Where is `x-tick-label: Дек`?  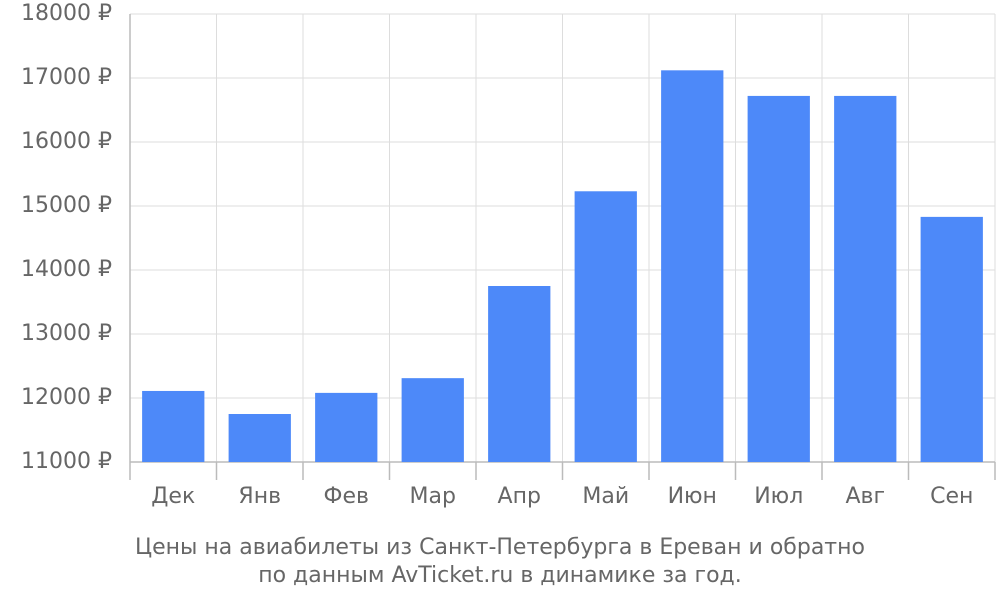 x-tick-label: Дек is located at coordinates (173, 496).